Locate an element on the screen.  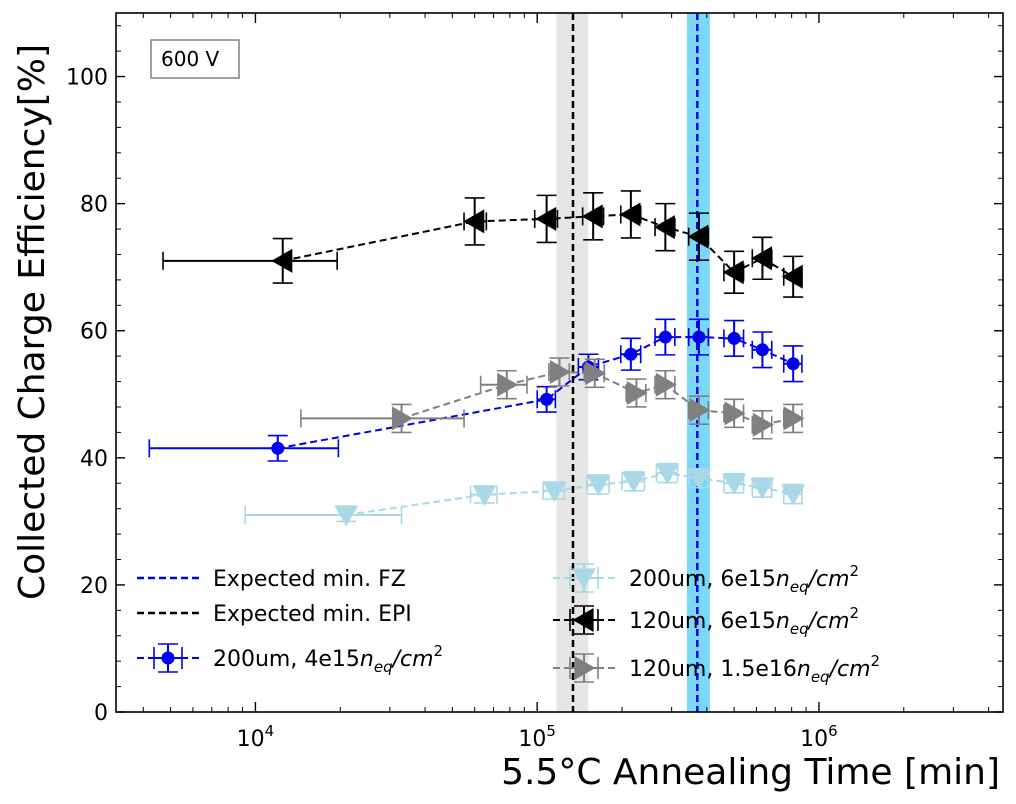
y-tick-label: 80 is located at coordinates (94, 205).